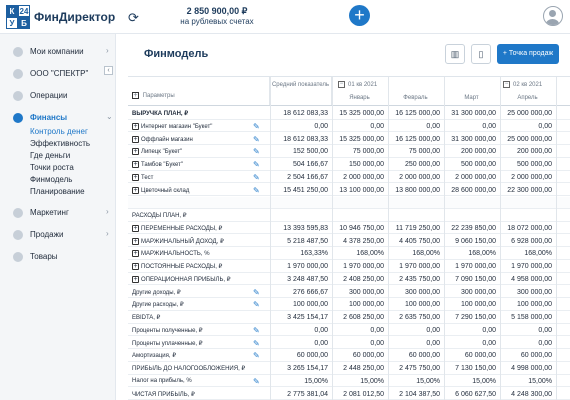 The height and width of the screenshot is (400, 570). I want to click on collapse-q2-icon: −, so click(506, 84).